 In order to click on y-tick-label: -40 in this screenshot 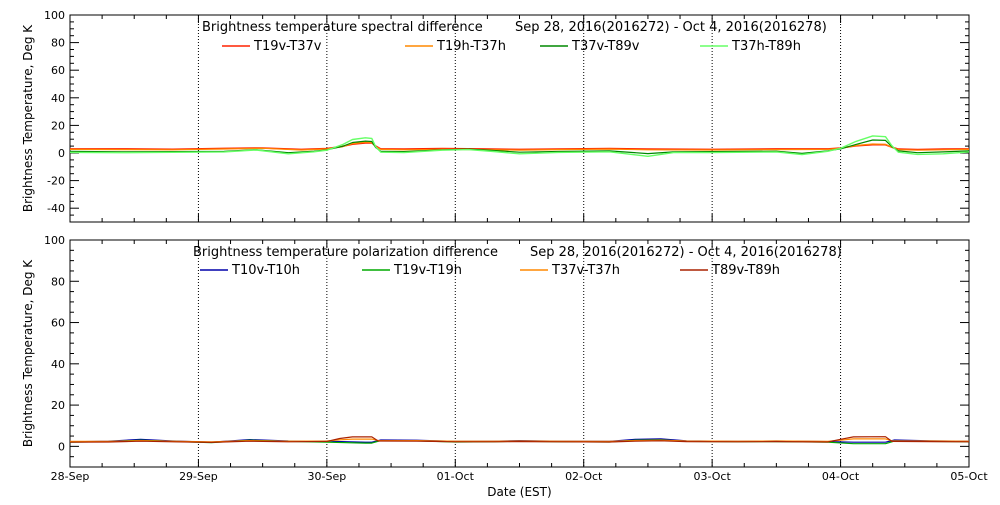, I will do `click(56, 208)`.